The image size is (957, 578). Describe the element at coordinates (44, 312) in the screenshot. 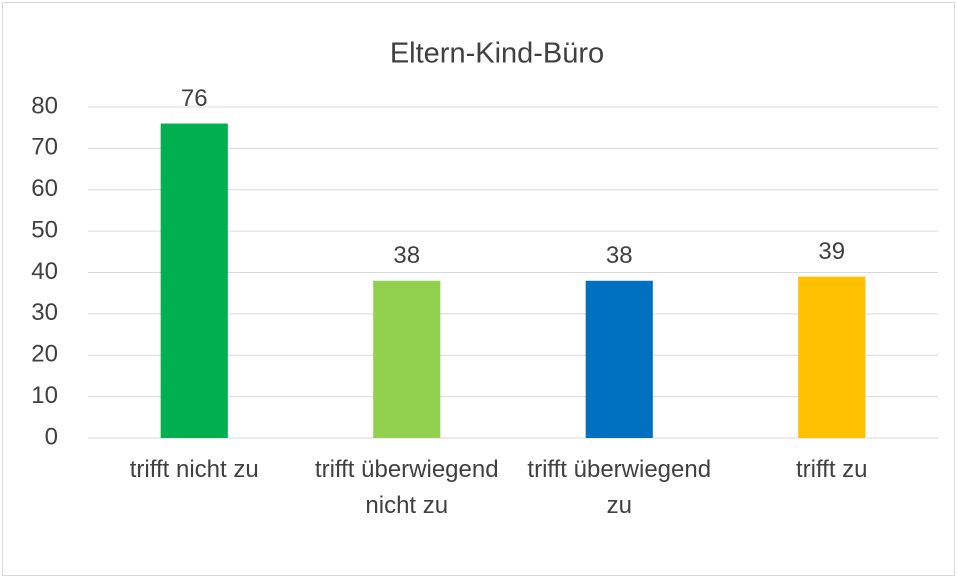

I see `y-tick-label: 30` at that location.